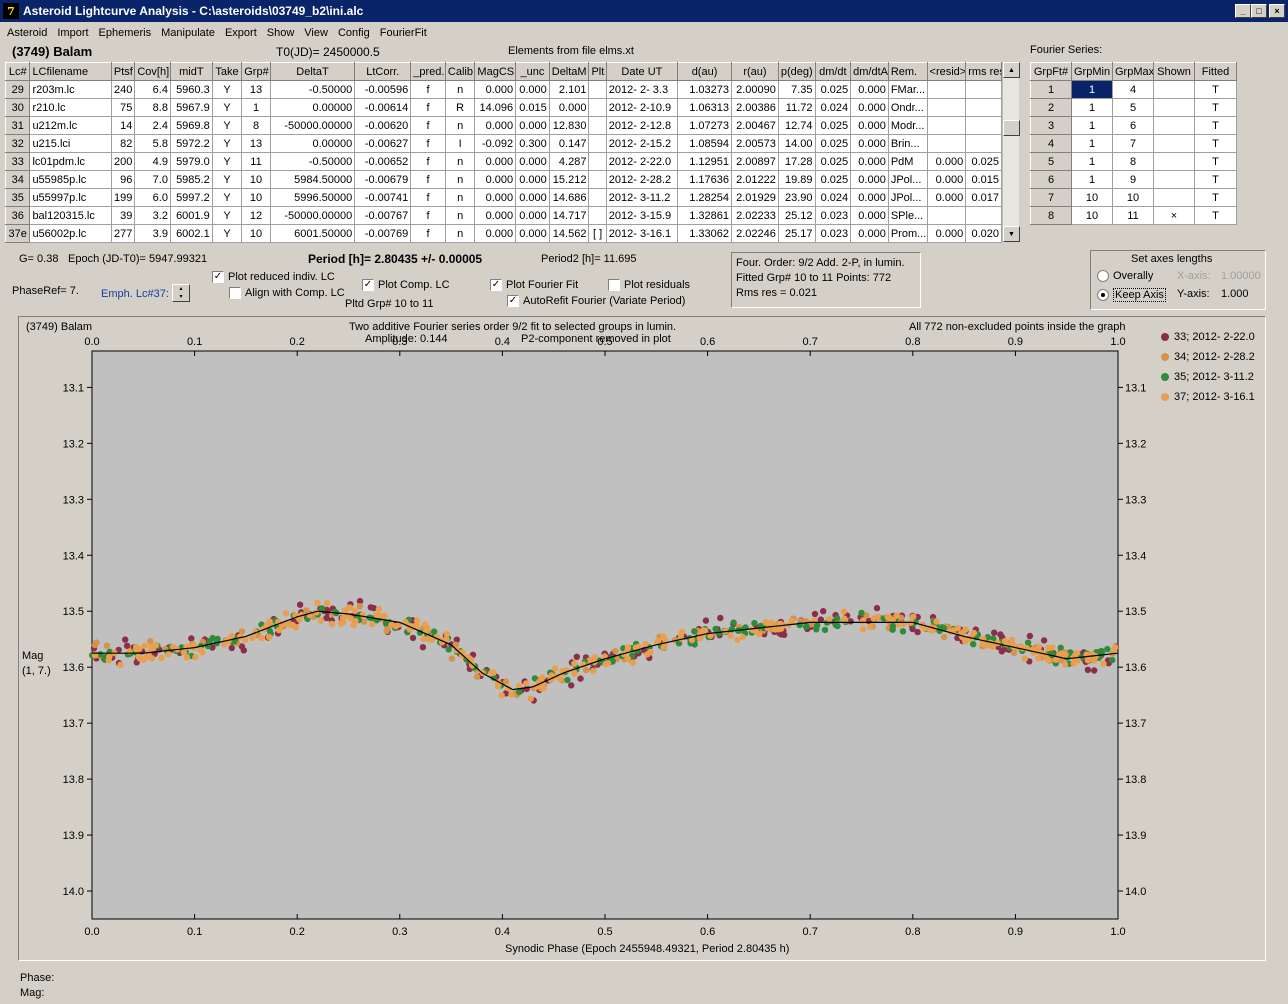  I want to click on table-cell: -0.00652, so click(383, 161).